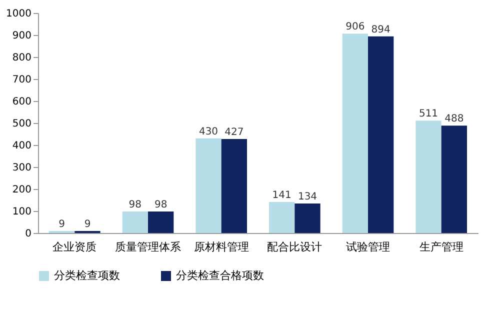  I want to click on y-tick-label: 600, so click(22, 102).